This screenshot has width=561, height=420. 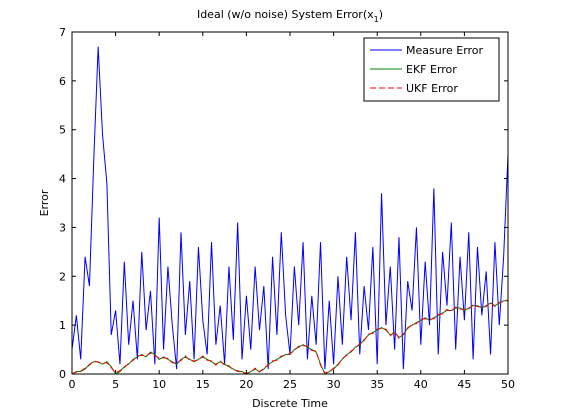 I want to click on x-tick-label: 30, so click(x=334, y=384).